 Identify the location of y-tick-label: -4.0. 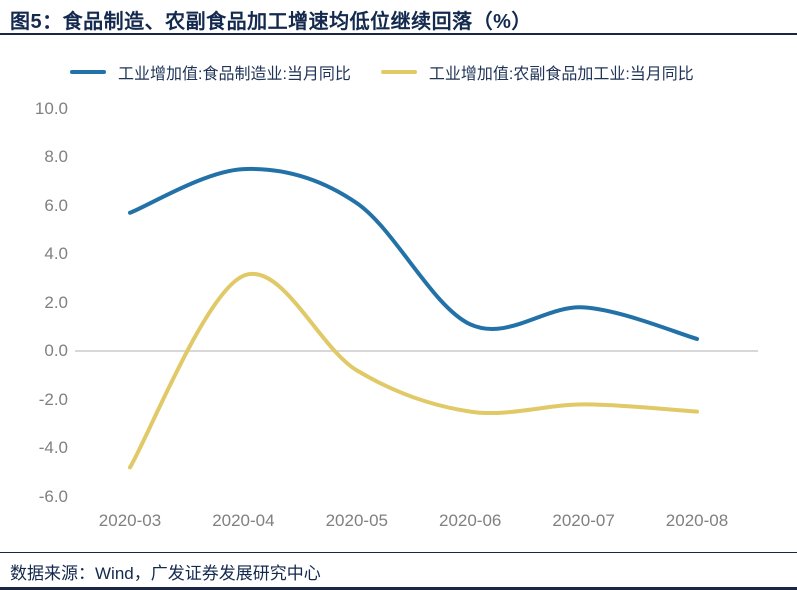
(53, 447).